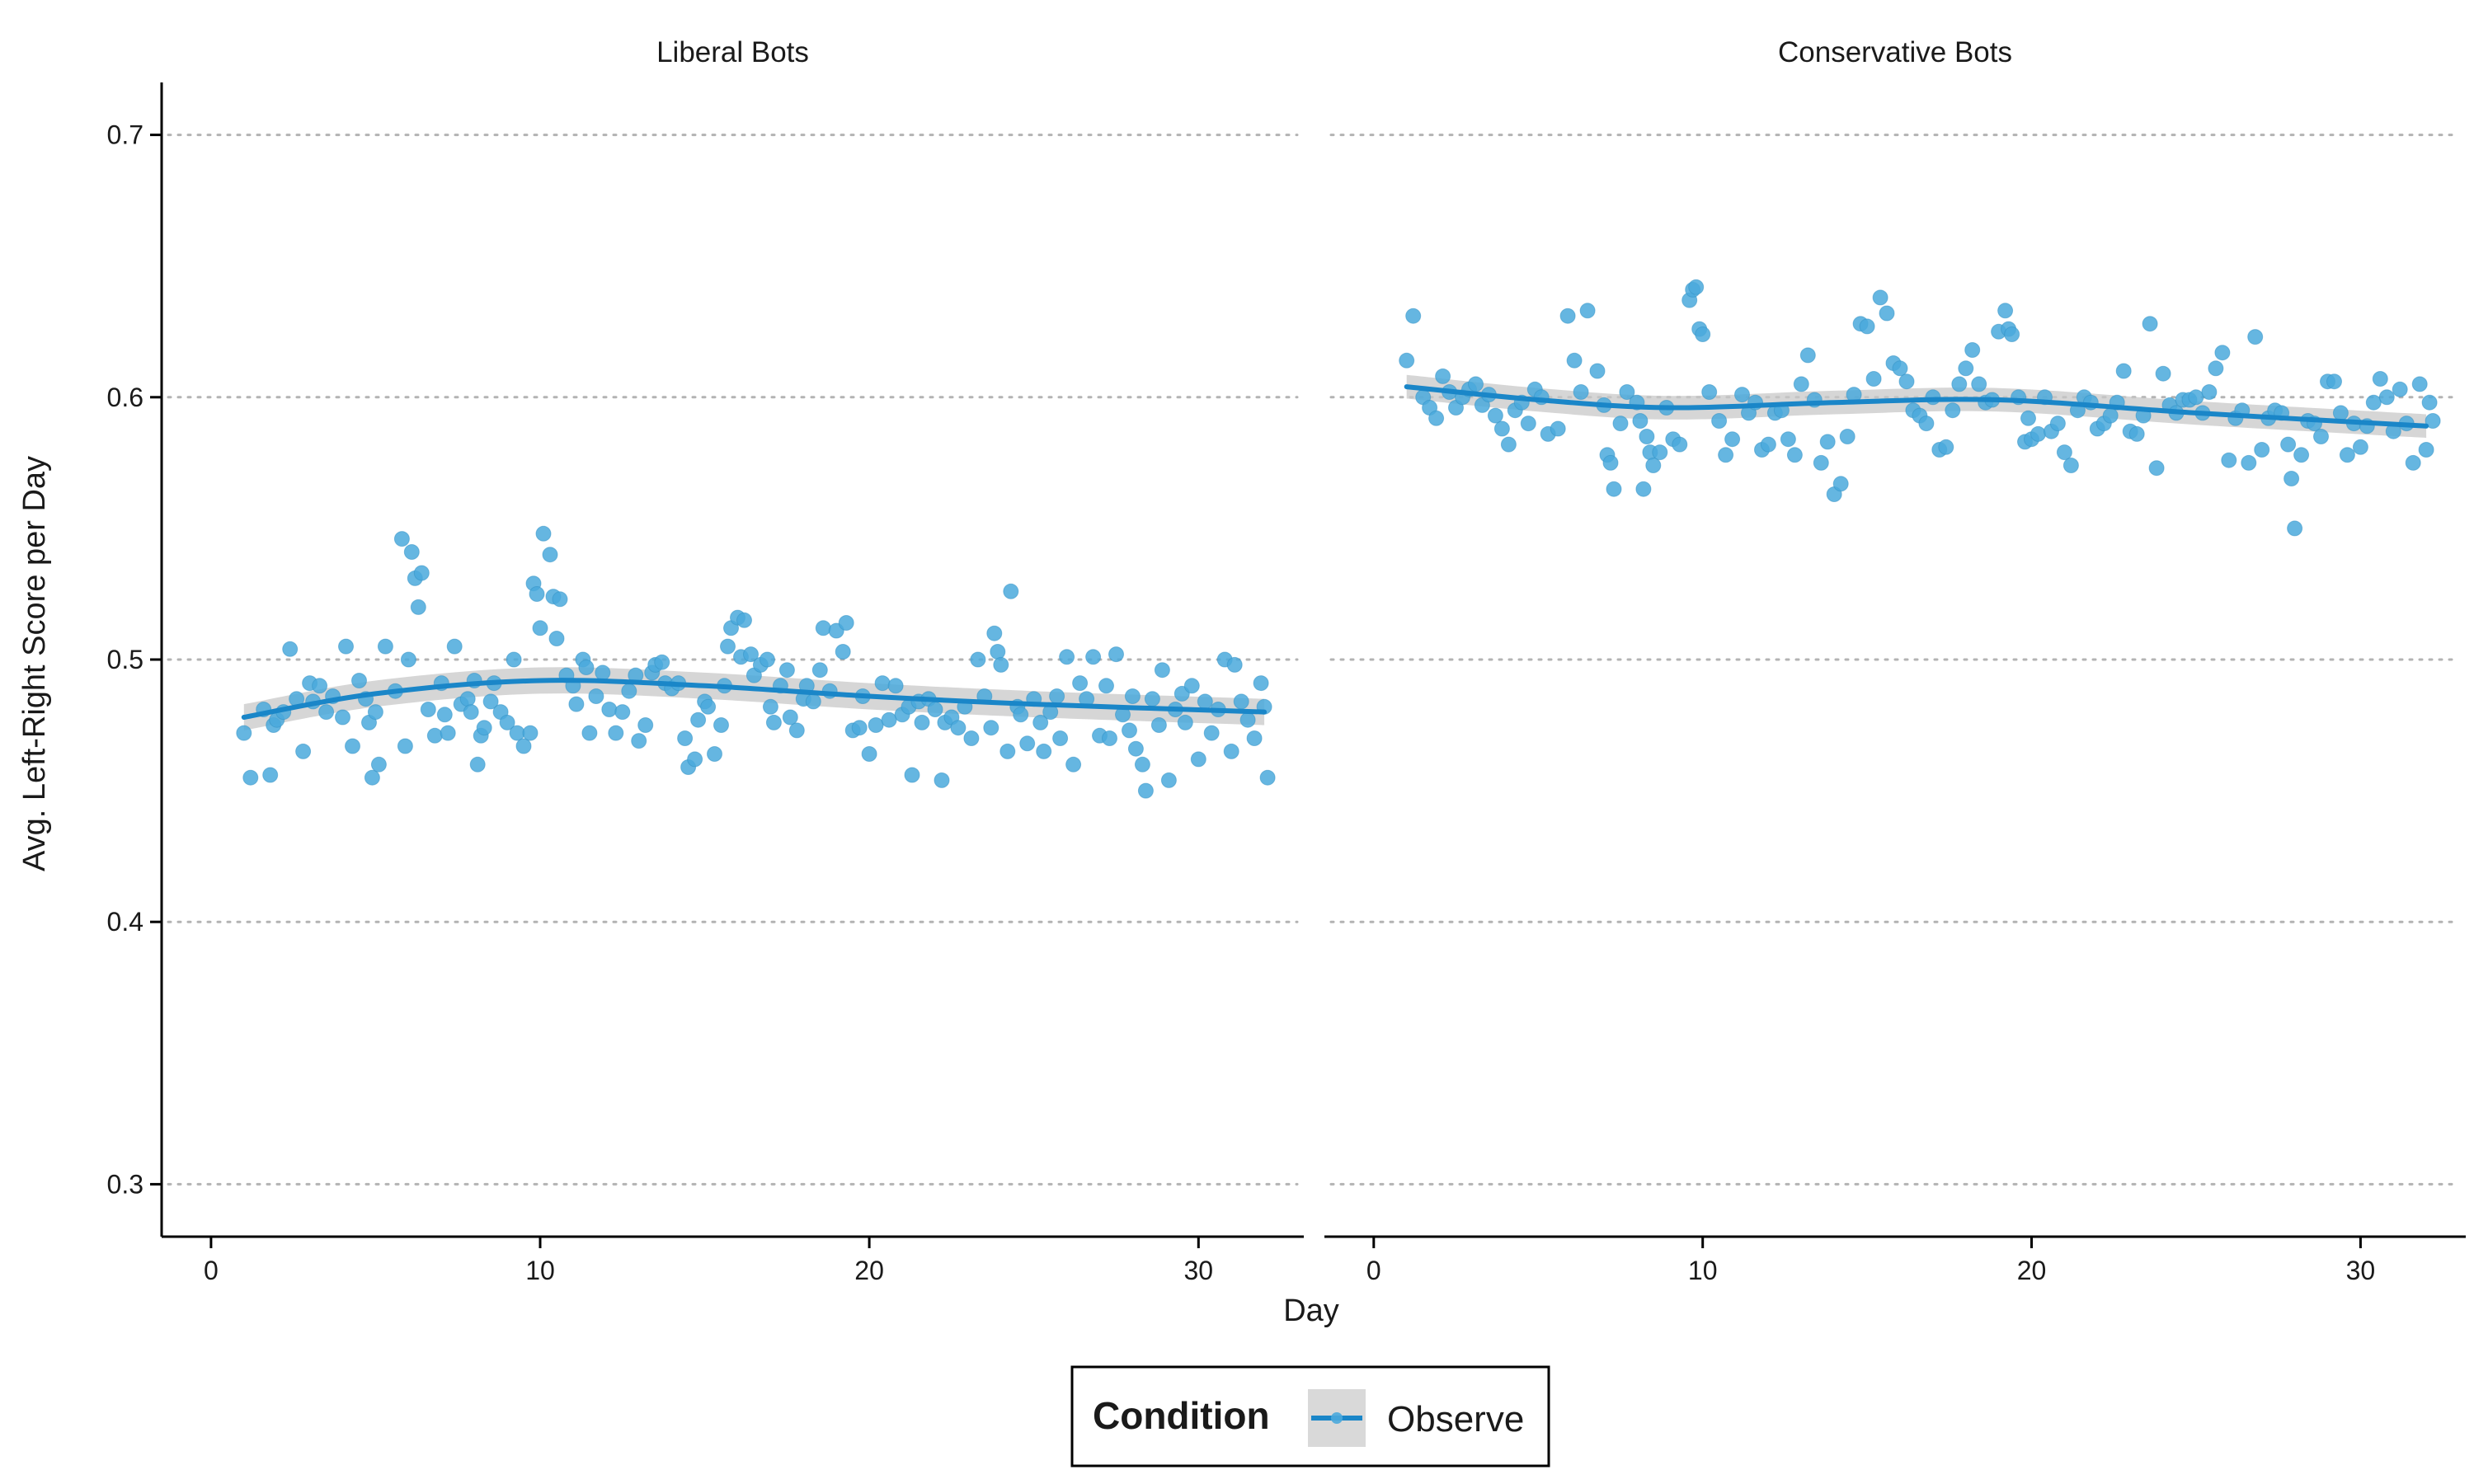 The image size is (2474, 1484). I want to click on y-tick-label: 0.7, so click(125, 135).